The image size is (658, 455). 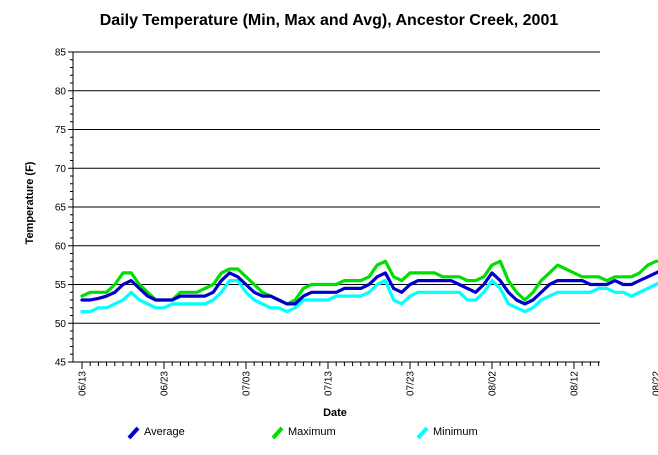 What do you see at coordinates (455, 432) in the screenshot?
I see `legend-label-minimum: Minimum` at bounding box center [455, 432].